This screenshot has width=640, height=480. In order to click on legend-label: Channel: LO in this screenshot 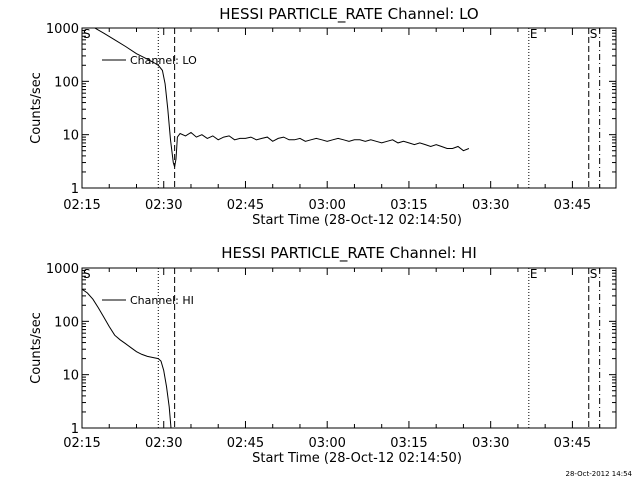, I will do `click(163, 60)`.